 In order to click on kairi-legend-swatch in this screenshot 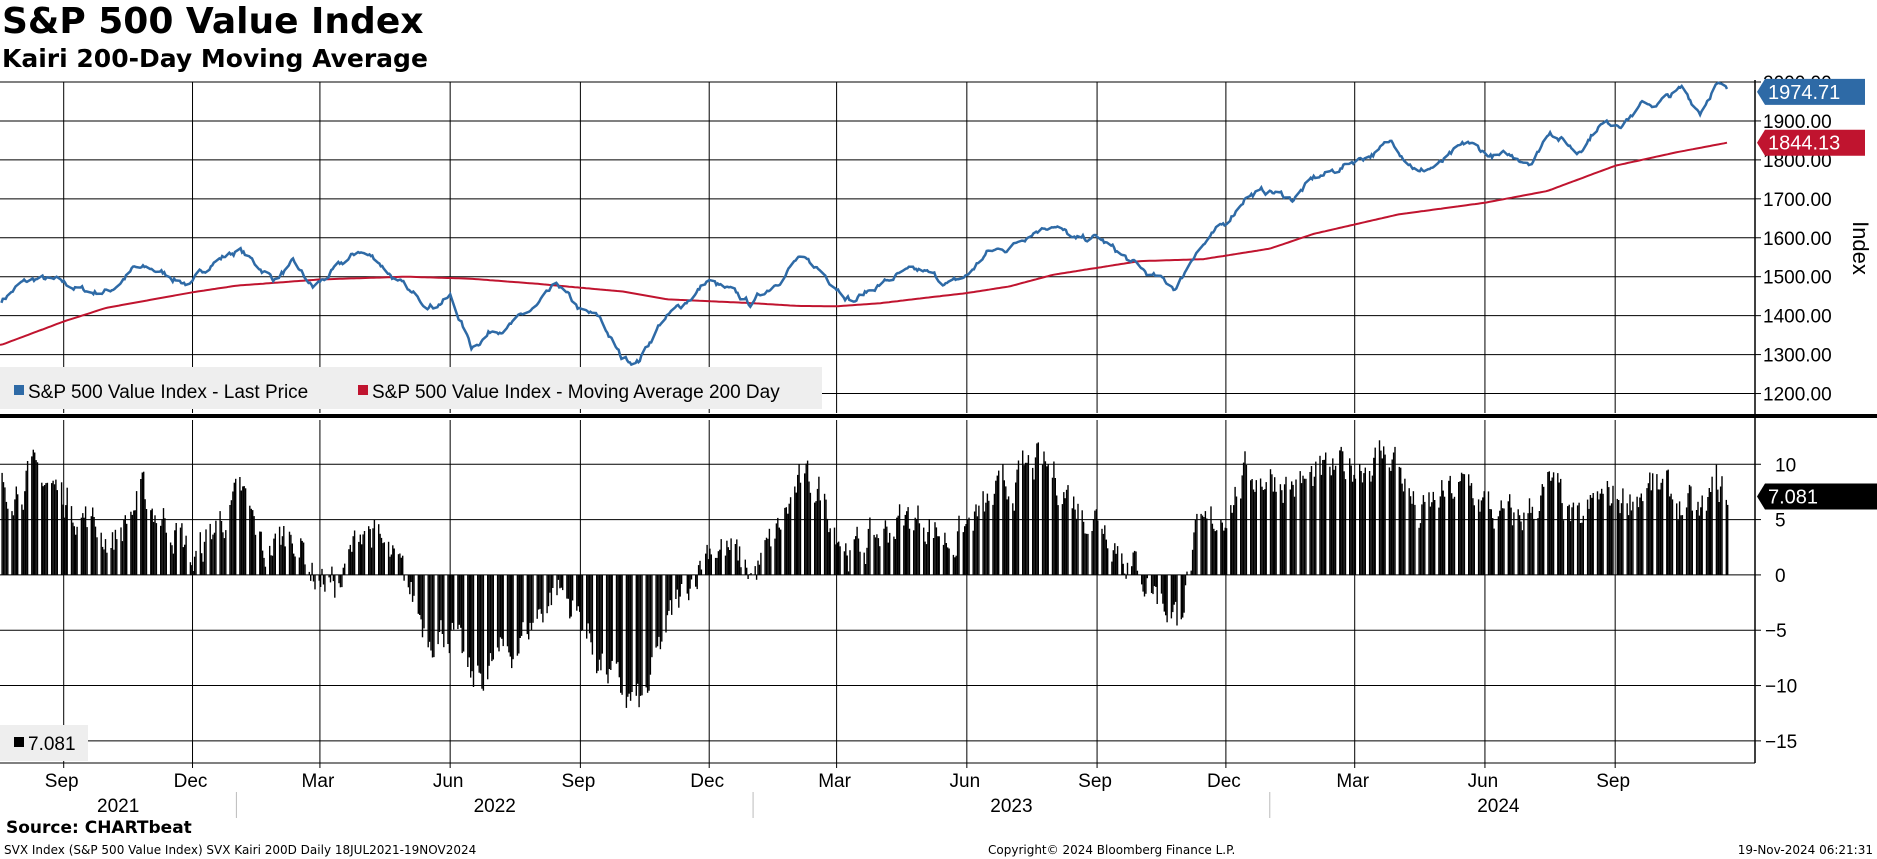, I will do `click(19, 742)`.